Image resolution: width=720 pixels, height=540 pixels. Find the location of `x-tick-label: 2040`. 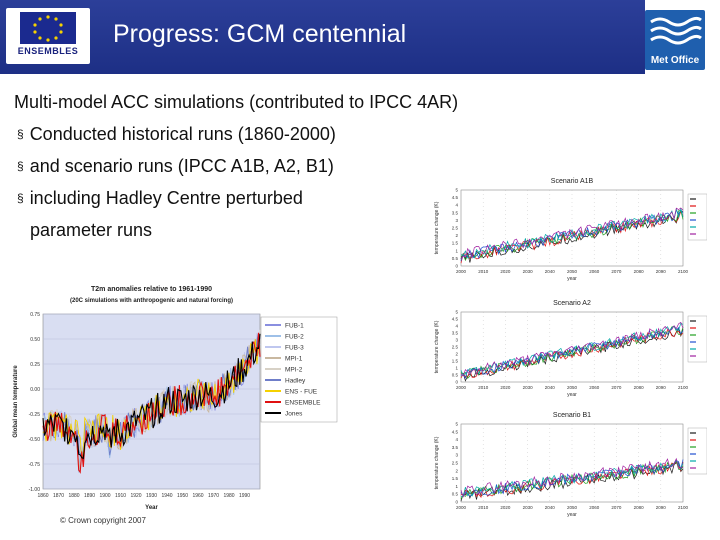

x-tick-label: 2040 is located at coordinates (550, 271).